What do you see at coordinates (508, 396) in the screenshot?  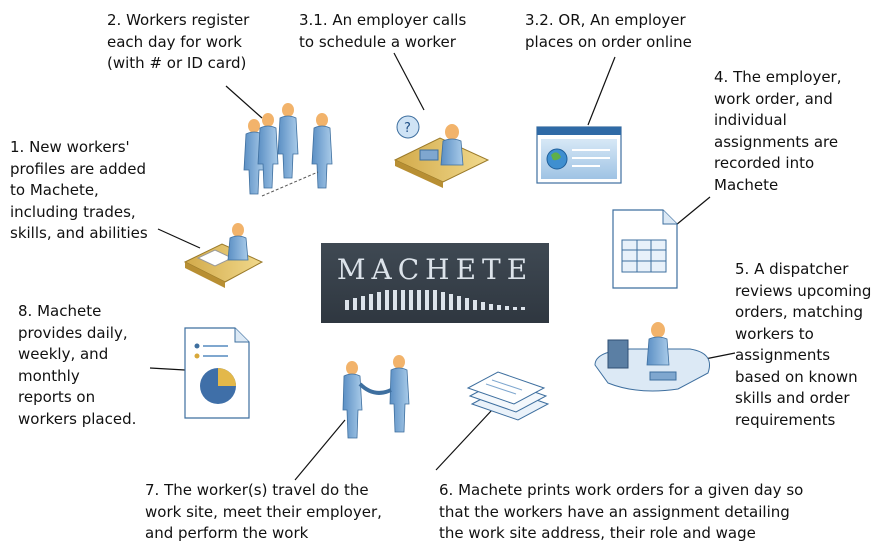 I see `printed-orders-icon` at bounding box center [508, 396].